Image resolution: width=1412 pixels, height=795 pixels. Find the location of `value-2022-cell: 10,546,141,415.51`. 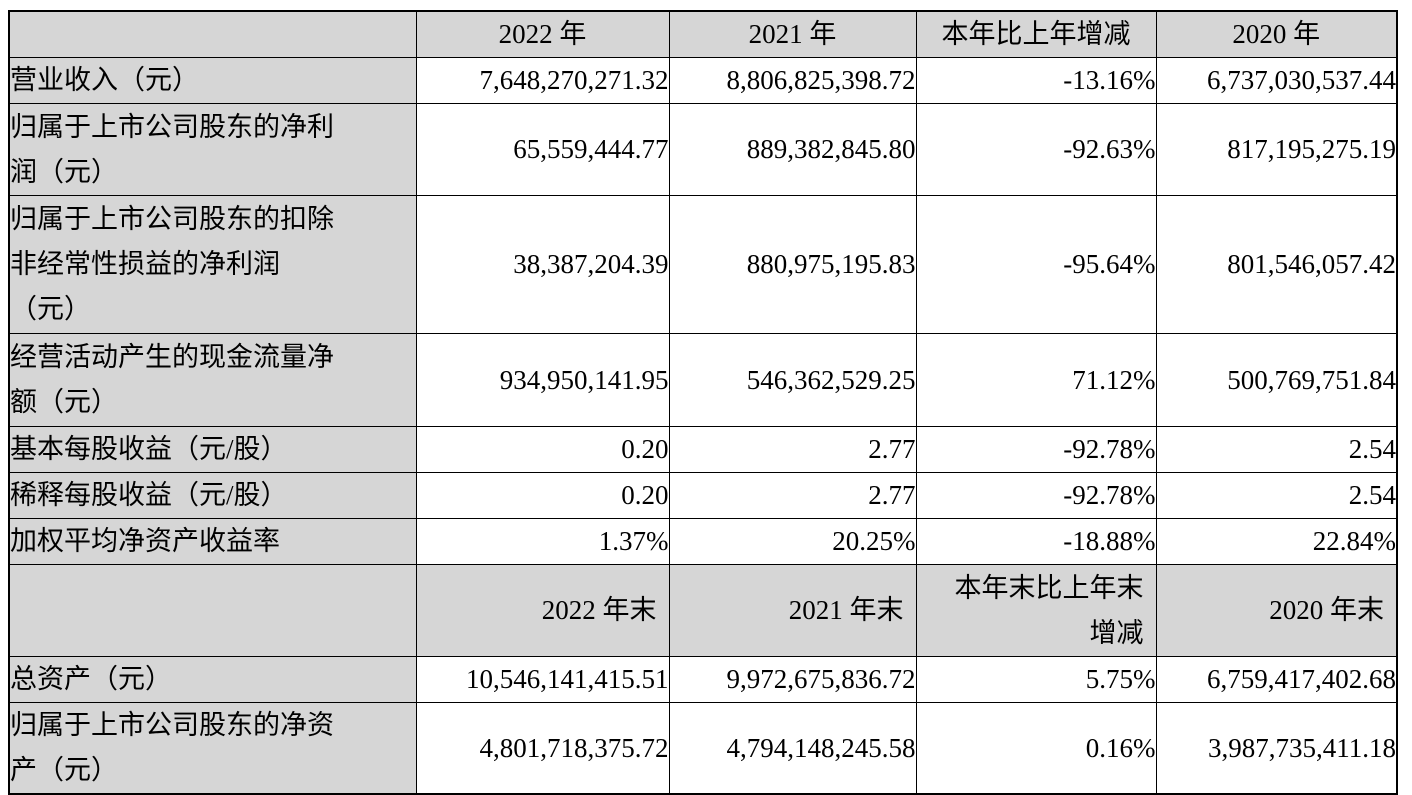

value-2022-cell: 10,546,141,415.51 is located at coordinates (542, 679).